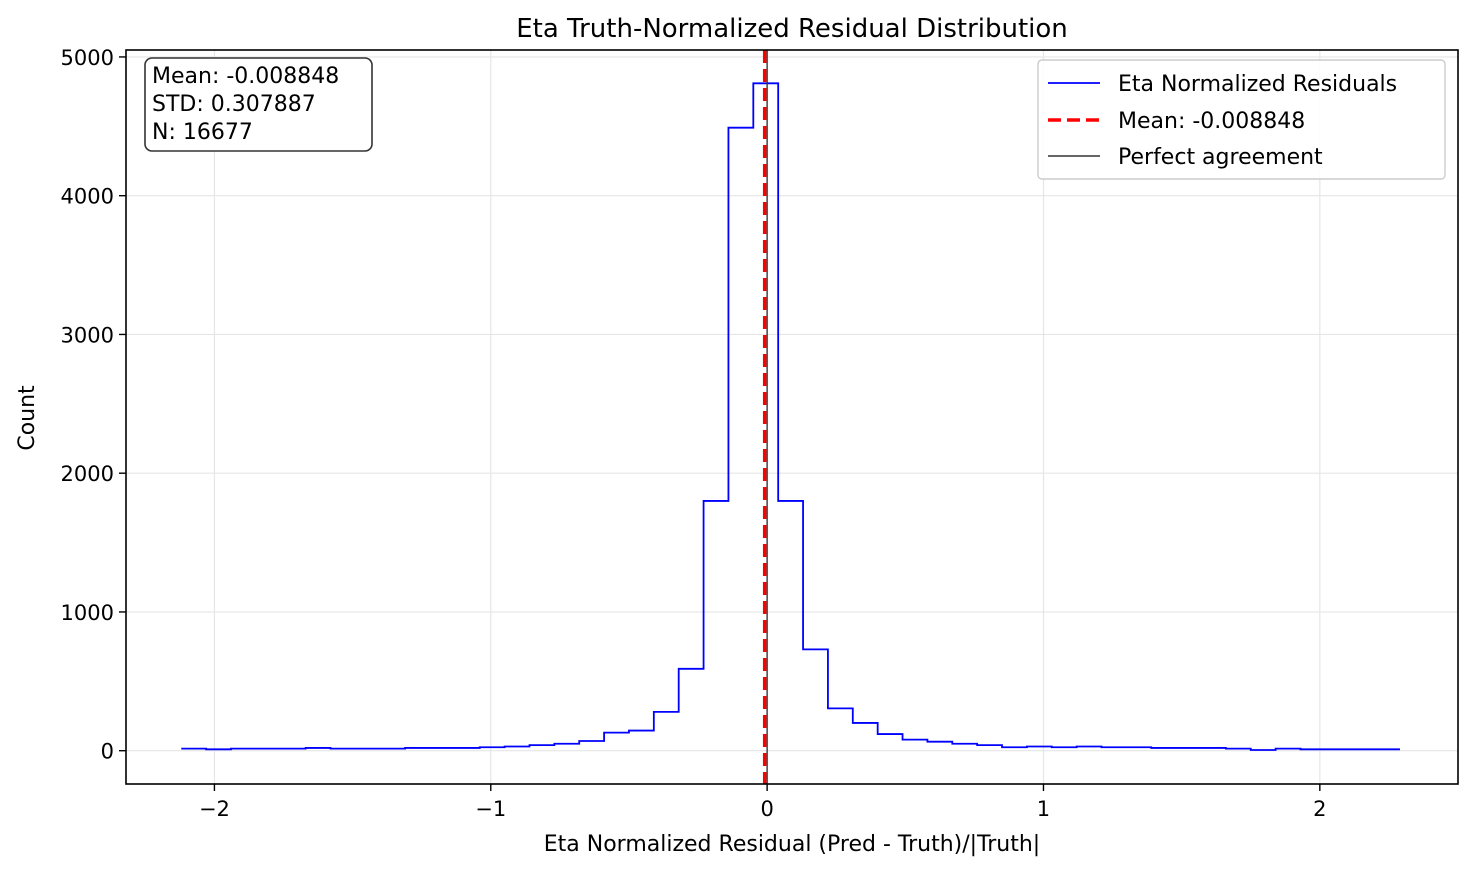 The height and width of the screenshot is (871, 1473). I want to click on y-axis-label: Count, so click(27, 418).